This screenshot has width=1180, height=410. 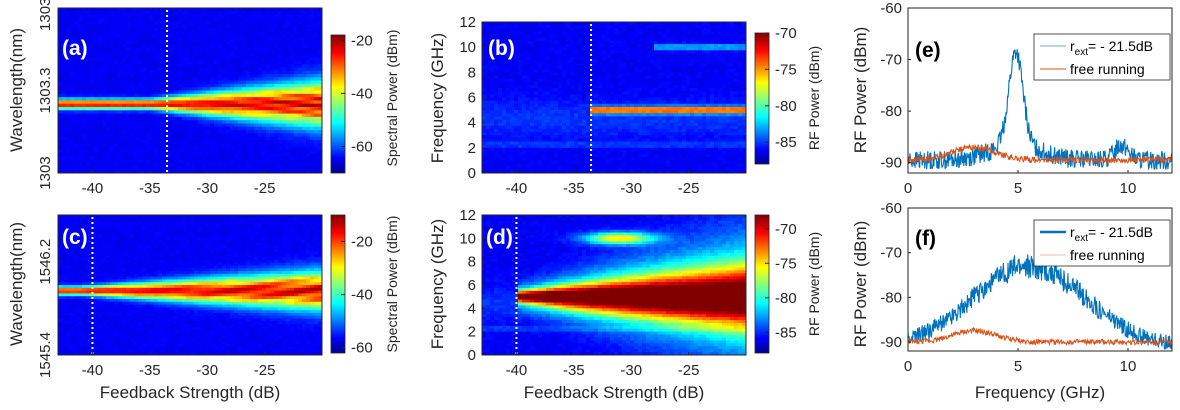 What do you see at coordinates (472, 332) in the screenshot?
I see `y-tick-label-d-1: 2` at bounding box center [472, 332].